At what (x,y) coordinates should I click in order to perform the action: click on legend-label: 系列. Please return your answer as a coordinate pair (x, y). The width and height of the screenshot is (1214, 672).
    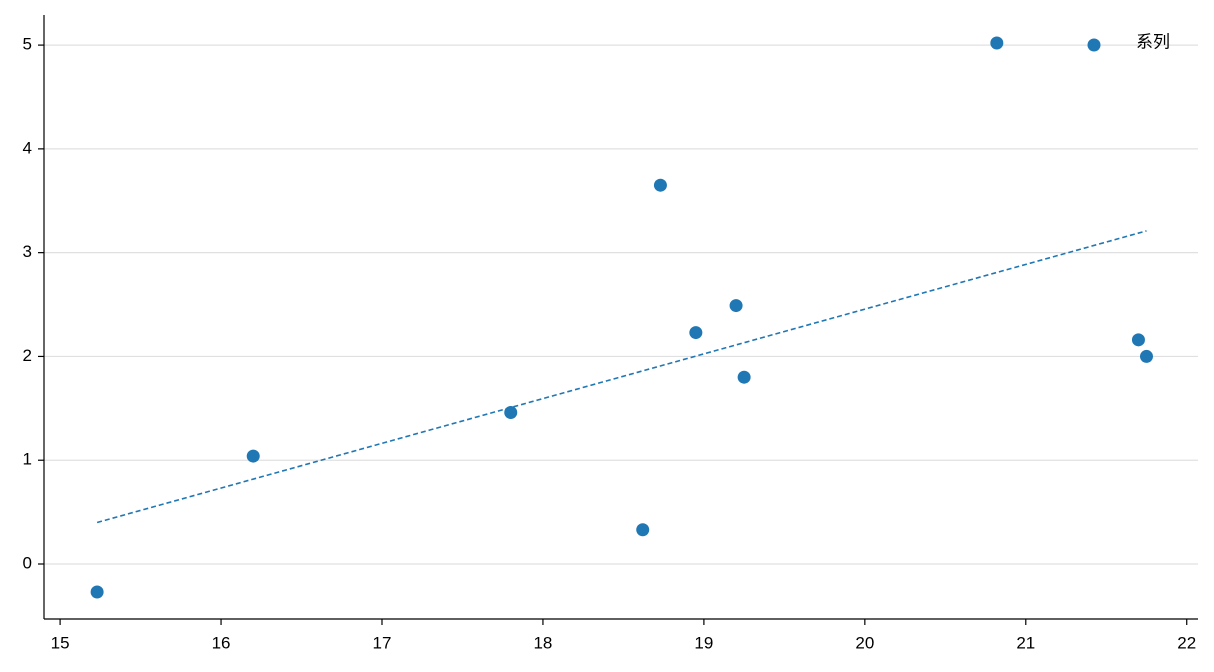
    Looking at the image, I should click on (1153, 41).